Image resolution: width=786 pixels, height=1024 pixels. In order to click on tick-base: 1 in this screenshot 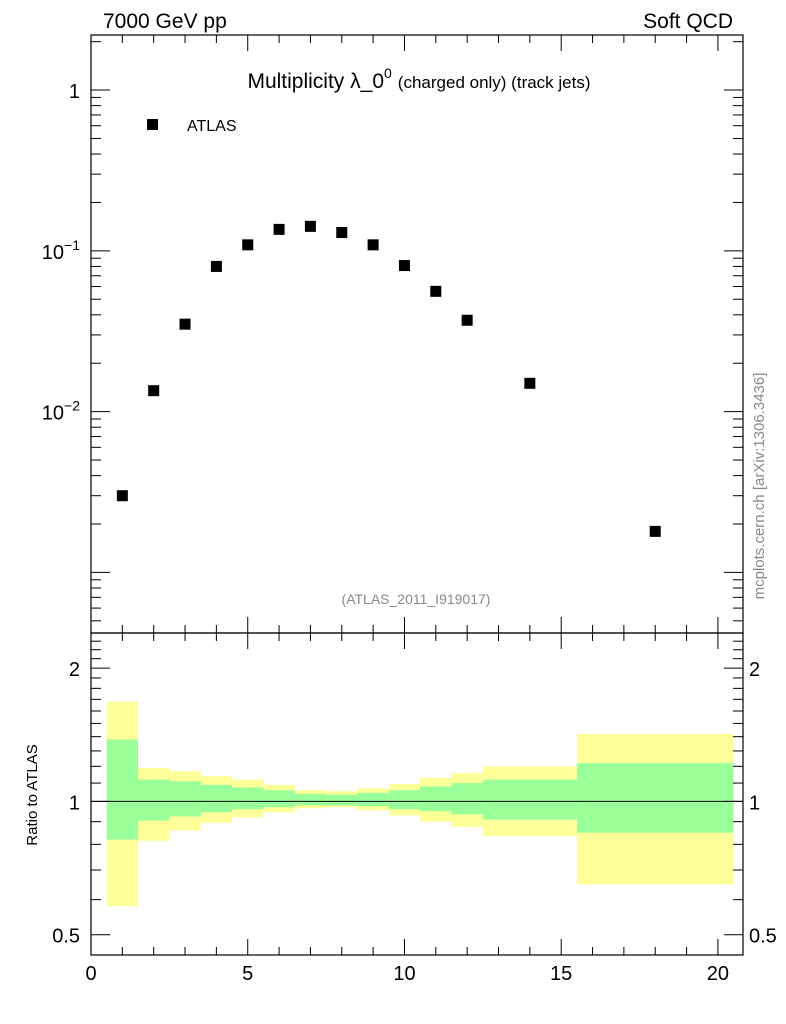, I will do `click(74, 92)`.